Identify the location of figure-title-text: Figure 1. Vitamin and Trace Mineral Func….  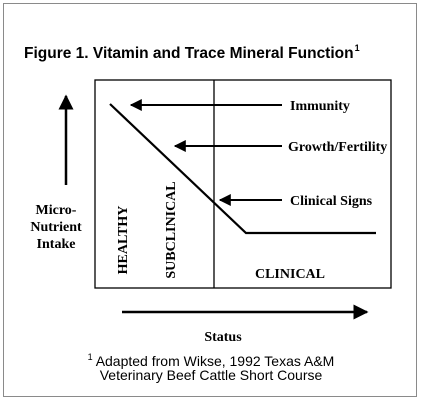
(189, 53).